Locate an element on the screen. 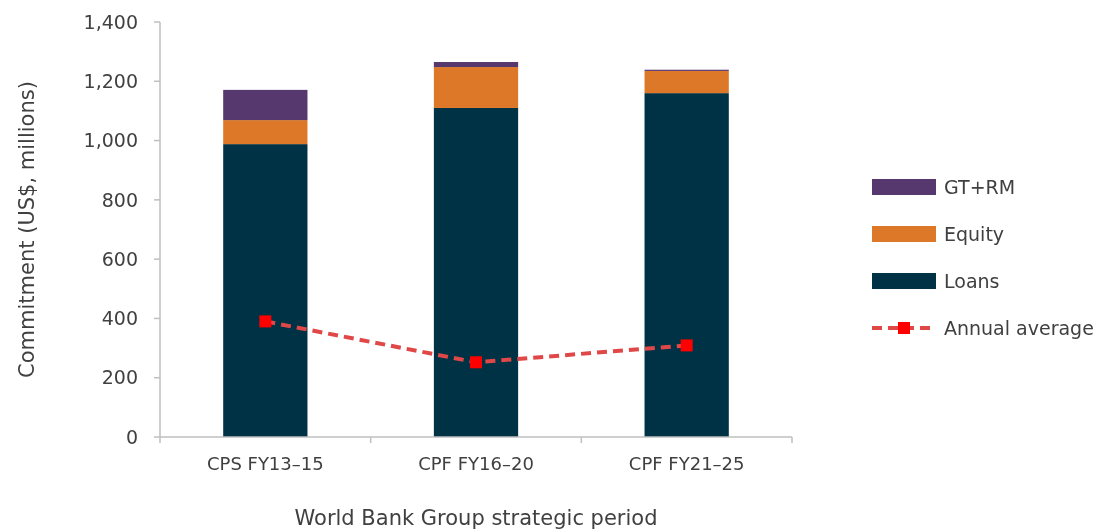 The width and height of the screenshot is (1112, 529). y-tick-label: 1,200 is located at coordinates (110, 80).